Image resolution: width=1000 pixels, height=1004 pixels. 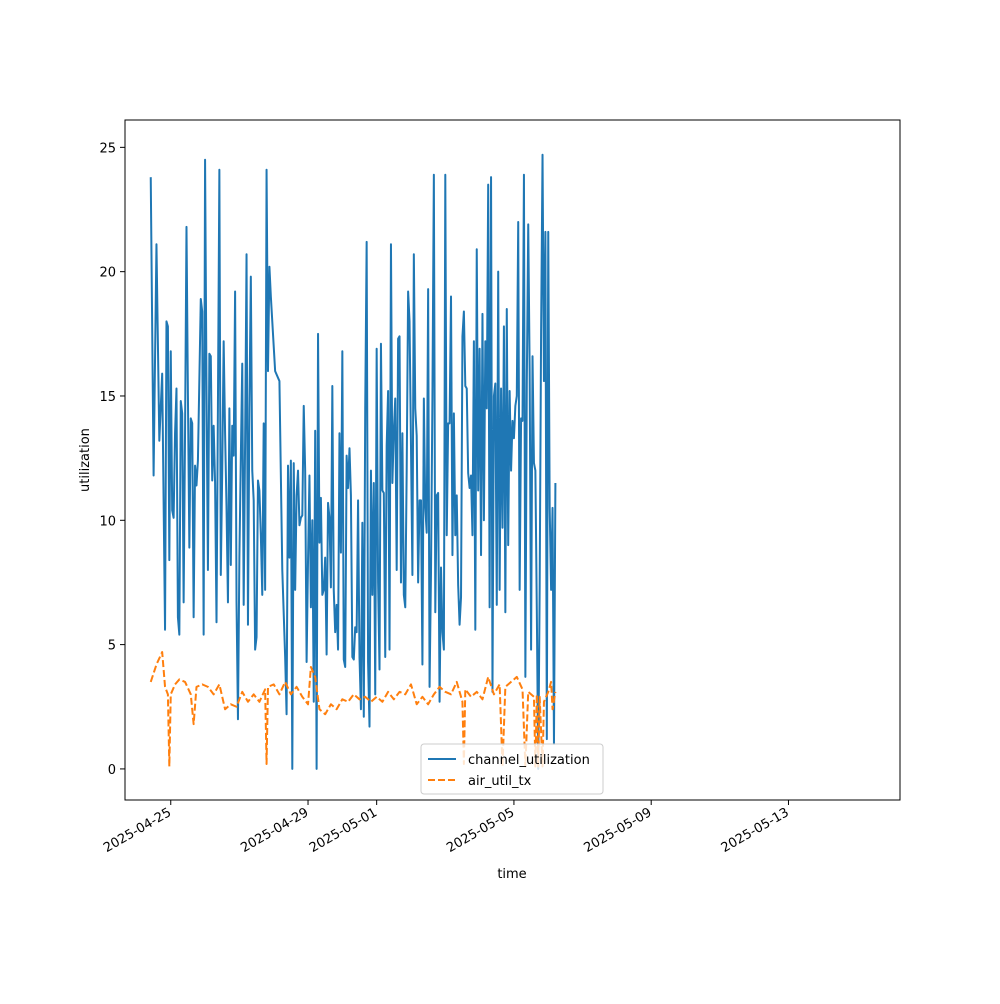 What do you see at coordinates (274, 830) in the screenshot?
I see `x-tick-label: 2025-04-29` at bounding box center [274, 830].